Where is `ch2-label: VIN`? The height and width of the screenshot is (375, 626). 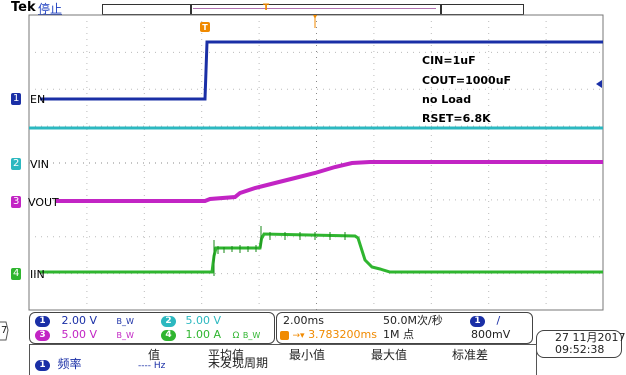
ch2-label: VIN is located at coordinates (39, 164).